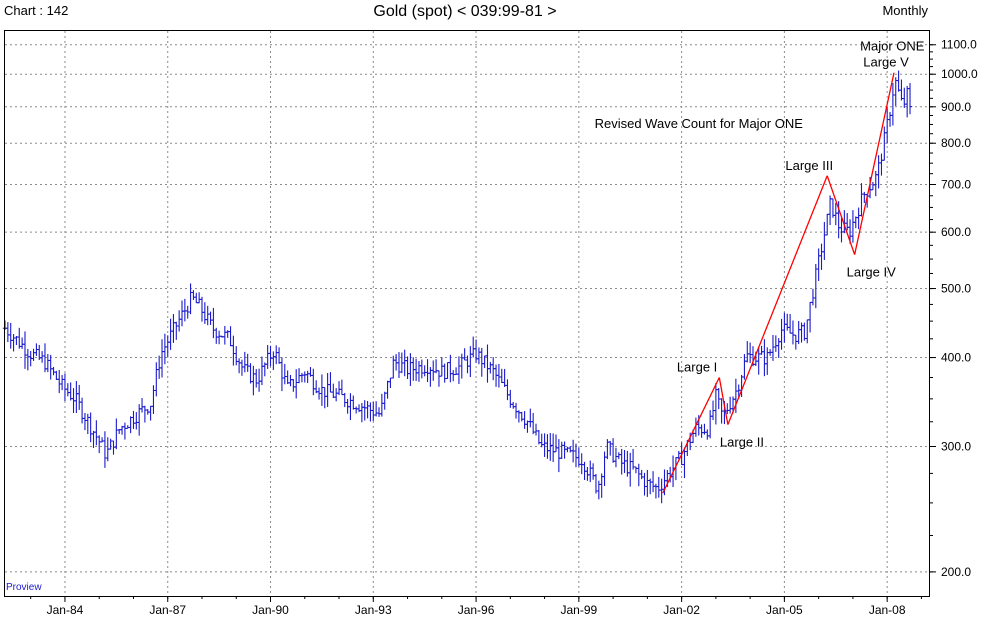 The height and width of the screenshot is (625, 1000). What do you see at coordinates (956, 185) in the screenshot?
I see `y-tick-label: 700.0` at bounding box center [956, 185].